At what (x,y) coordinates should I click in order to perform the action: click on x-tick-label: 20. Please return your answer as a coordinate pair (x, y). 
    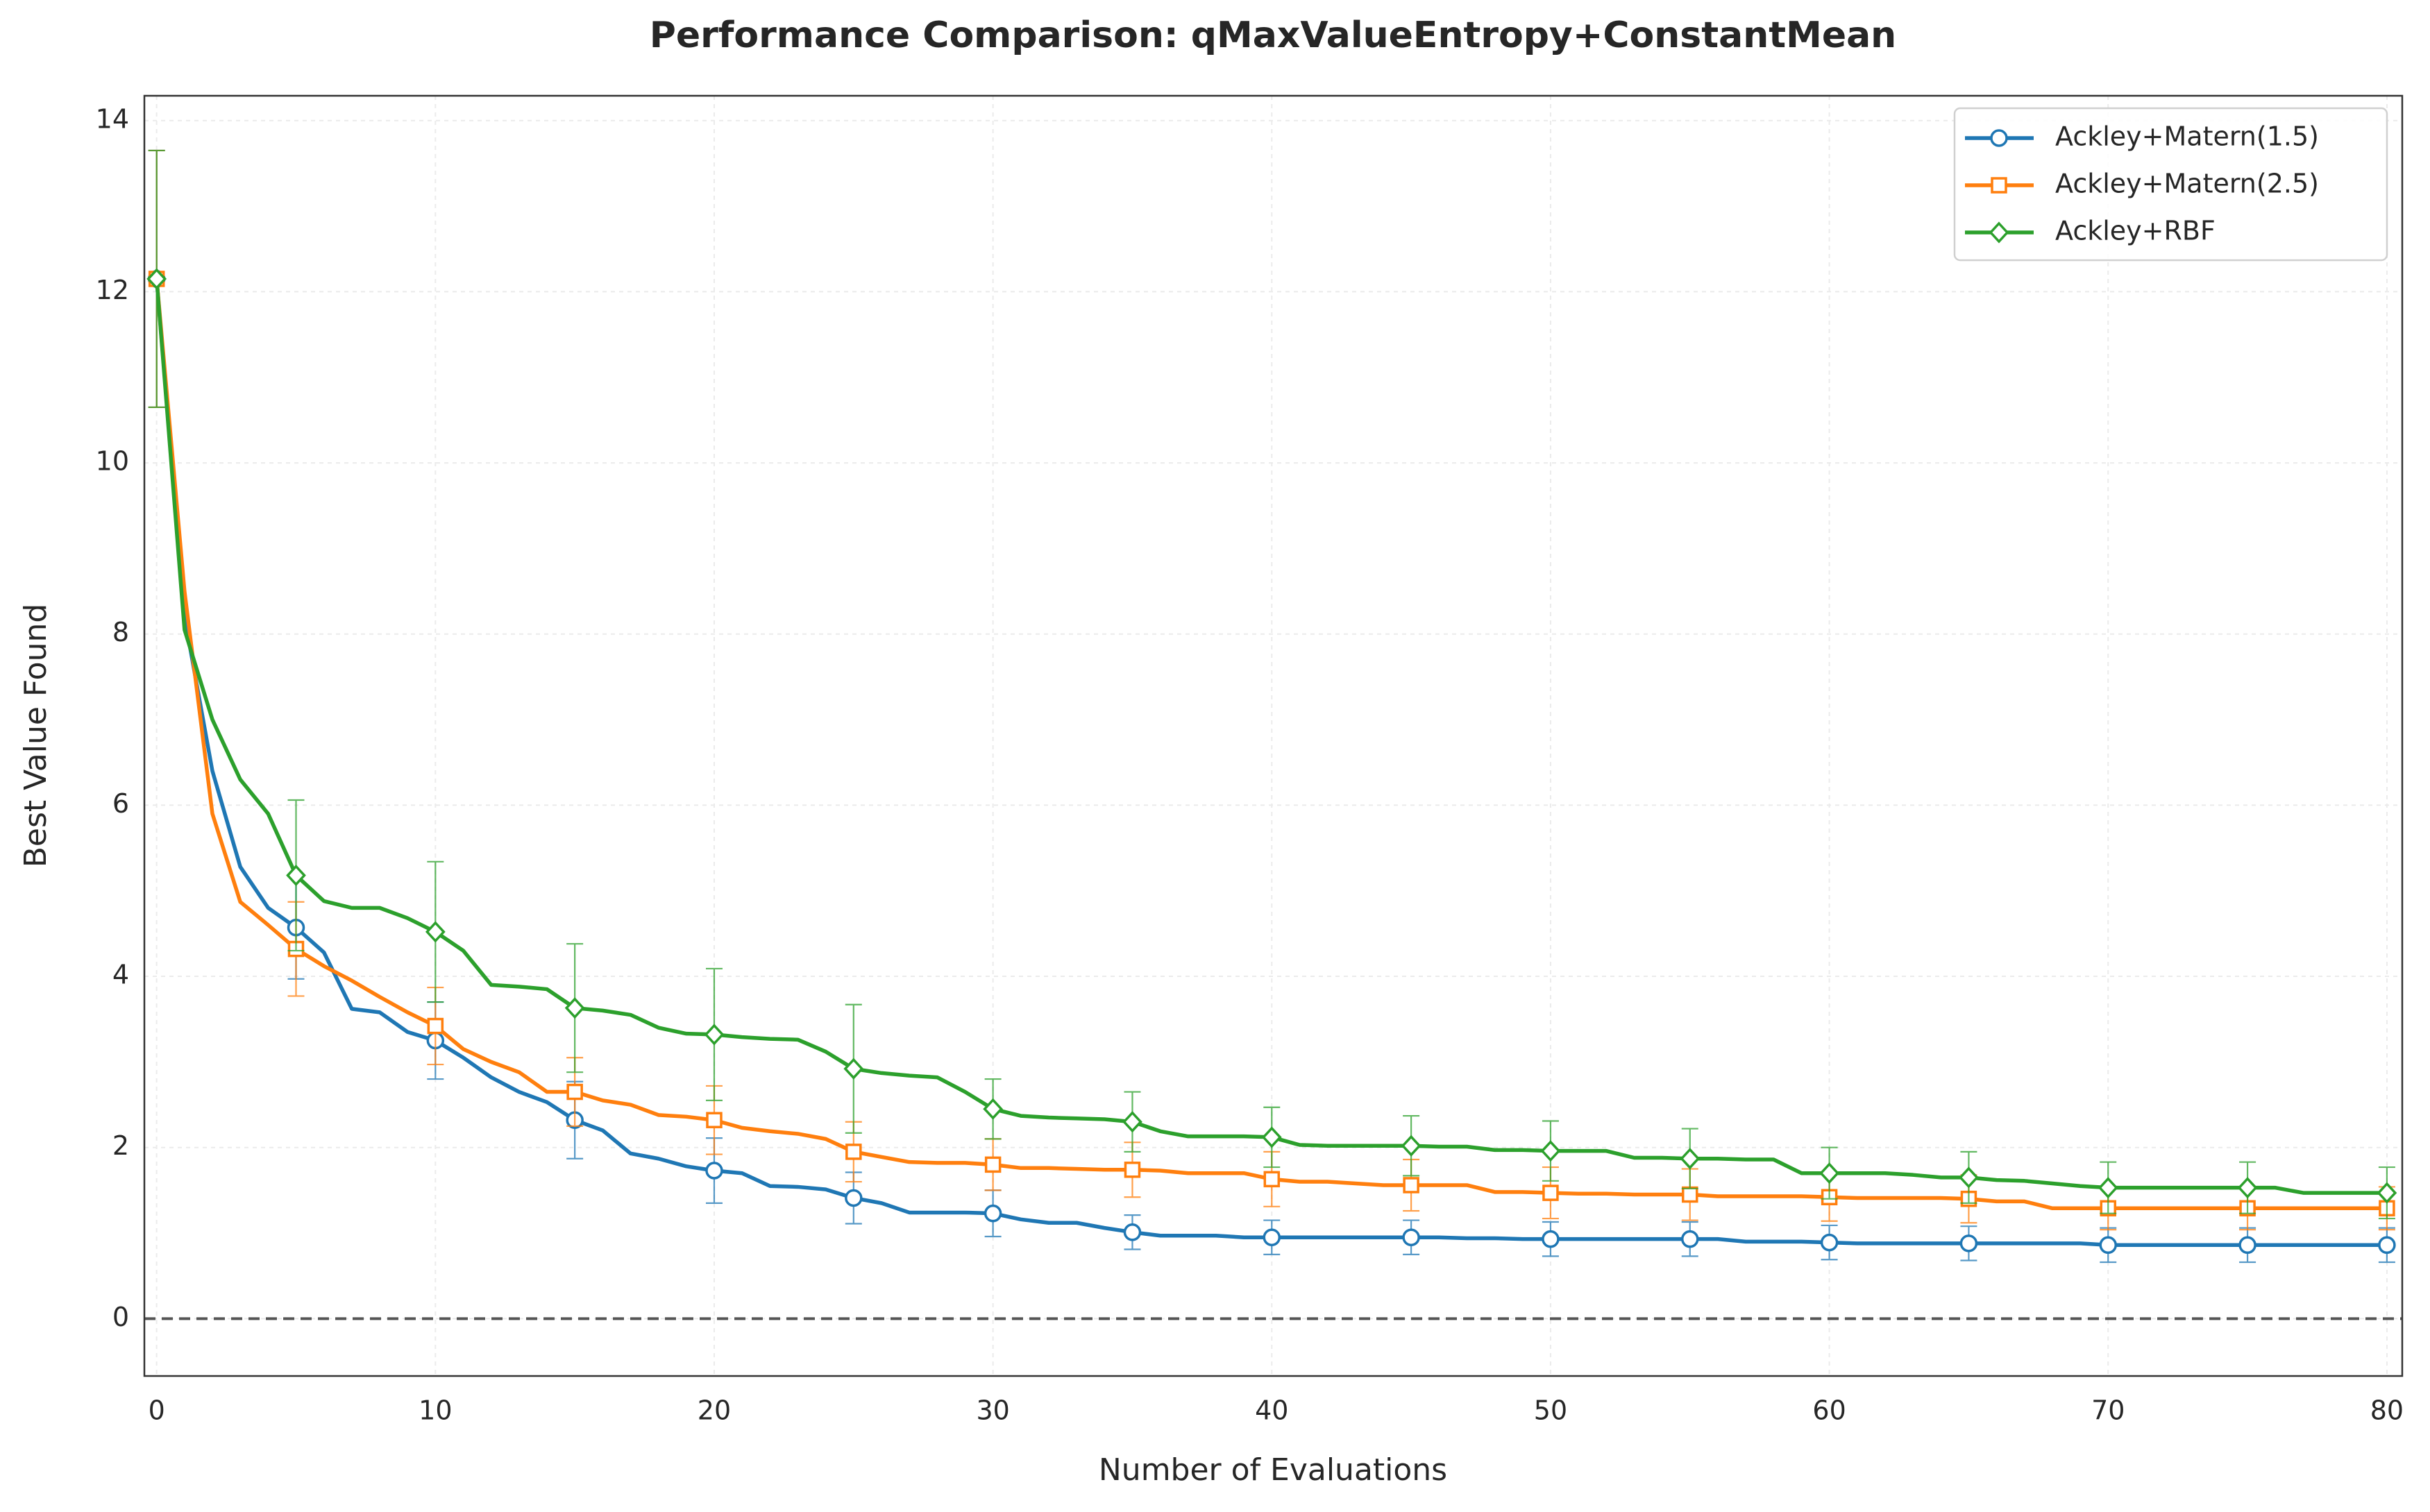
    Looking at the image, I should click on (714, 1410).